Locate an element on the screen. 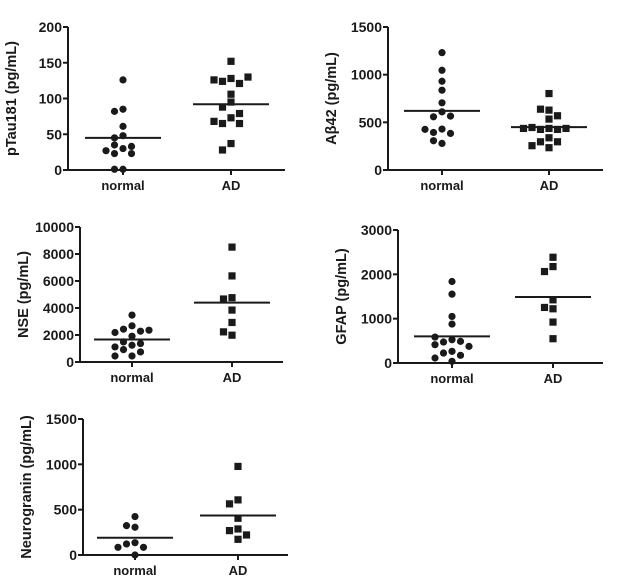  chart-panel-1: 0 500 1000 1500 Aβ42 (pg/mL) normal AD is located at coordinates (463, 106).